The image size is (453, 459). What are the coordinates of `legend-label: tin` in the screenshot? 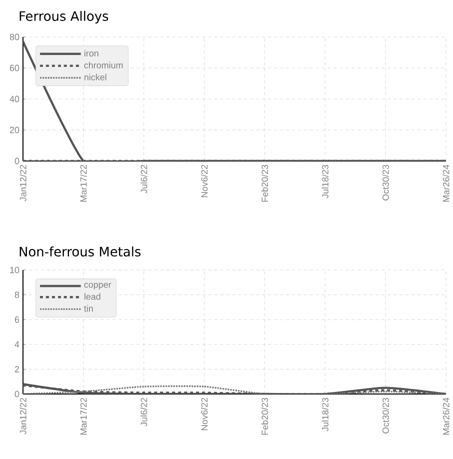 It's located at (88, 308).